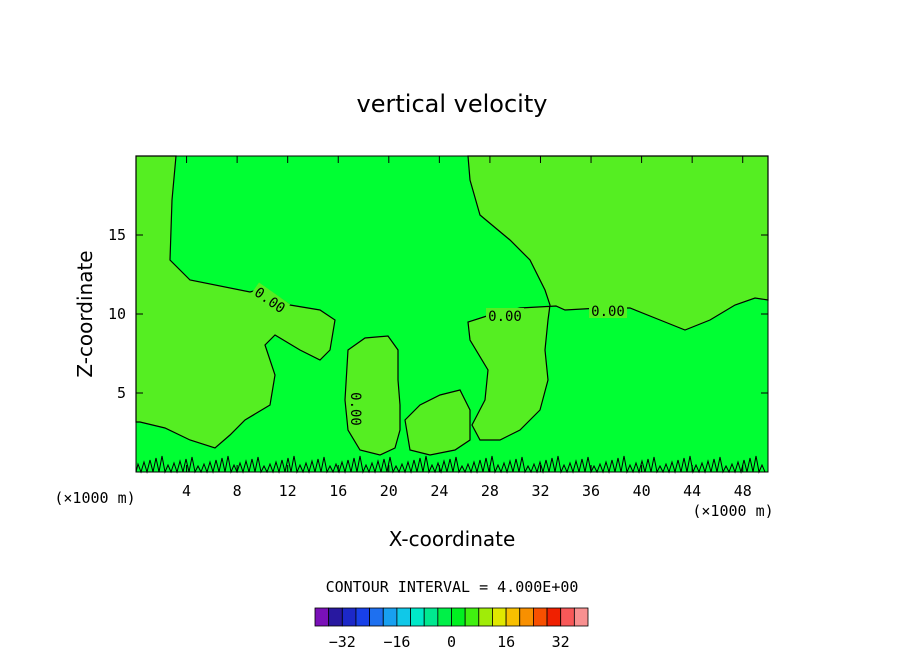 The width and height of the screenshot is (904, 654). I want to click on x-unit-left: (×1000 m), so click(94, 498).